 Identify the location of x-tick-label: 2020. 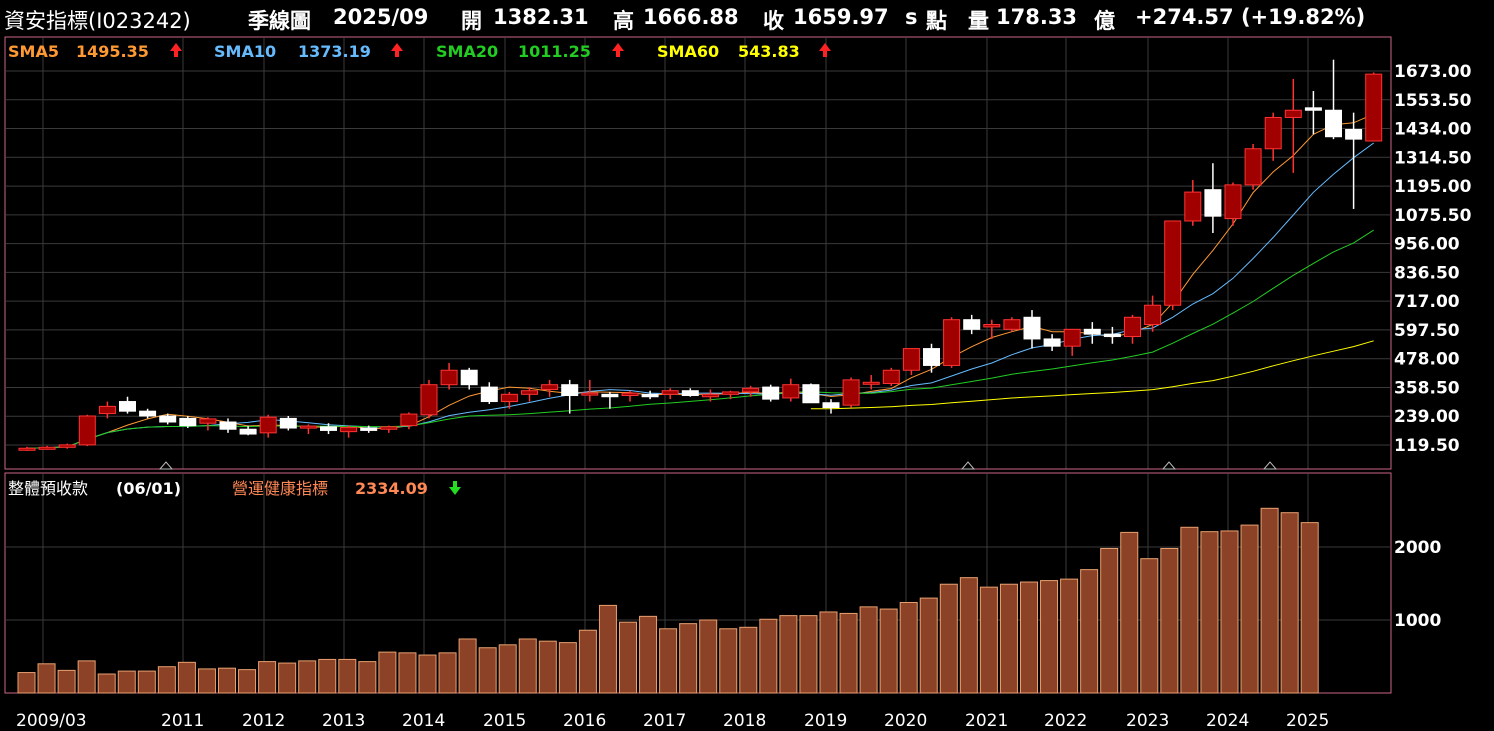
(905, 721).